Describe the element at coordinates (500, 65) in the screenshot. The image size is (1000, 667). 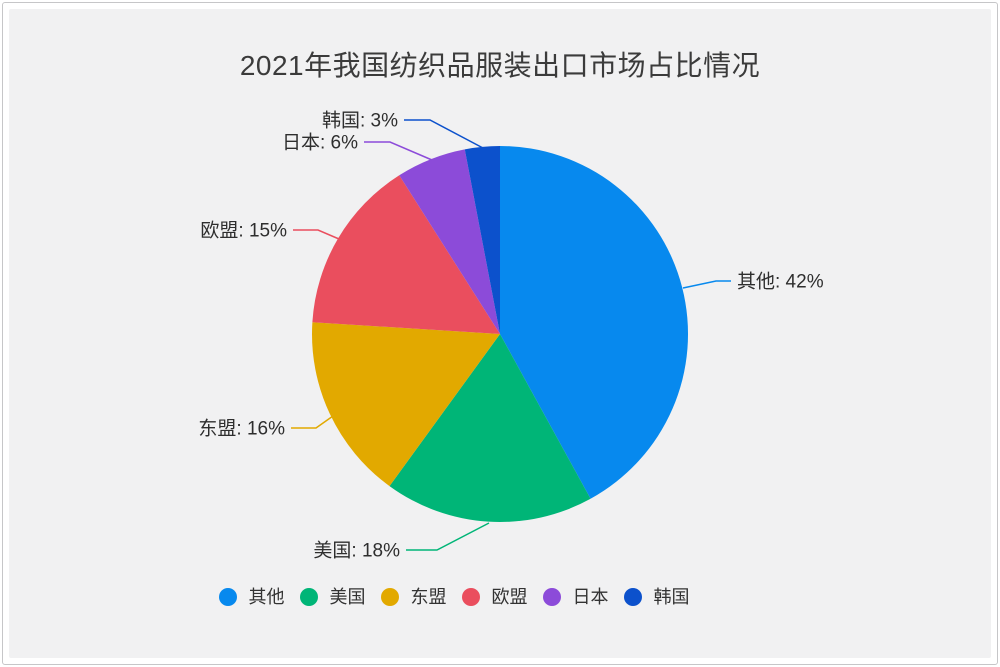
I see `chart-title: 2021年我国纺织品服装出口市场占比情况` at that location.